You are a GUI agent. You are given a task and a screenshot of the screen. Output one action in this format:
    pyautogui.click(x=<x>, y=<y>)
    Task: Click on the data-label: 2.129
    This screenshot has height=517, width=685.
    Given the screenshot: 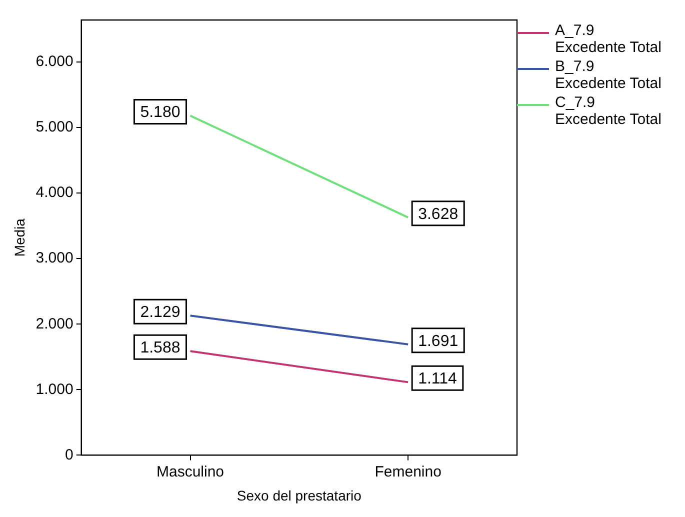 What is the action you would take?
    pyautogui.click(x=160, y=313)
    